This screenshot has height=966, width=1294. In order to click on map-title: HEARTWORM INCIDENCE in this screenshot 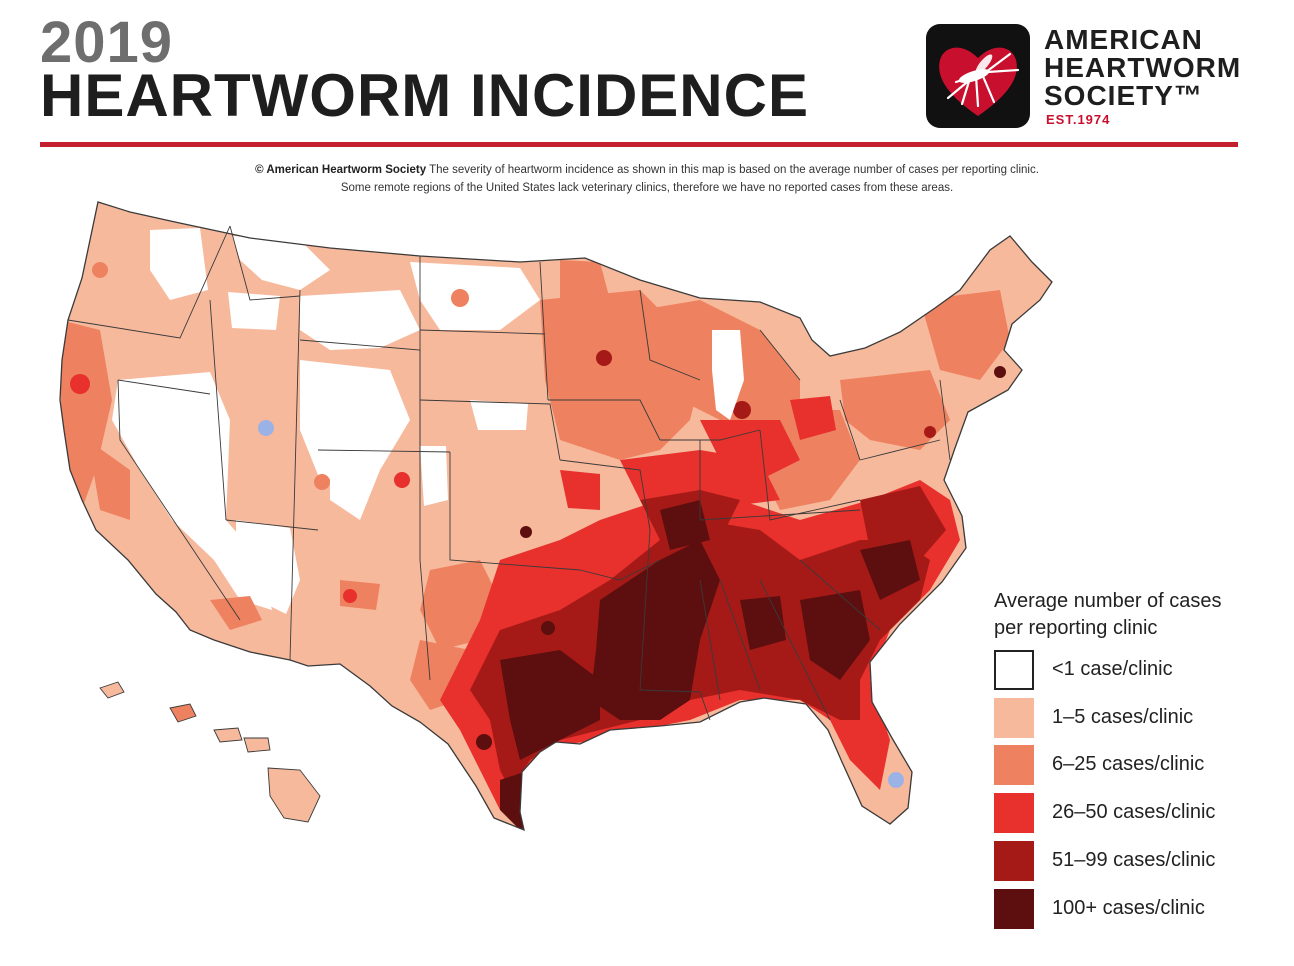, I will do `click(424, 95)`.